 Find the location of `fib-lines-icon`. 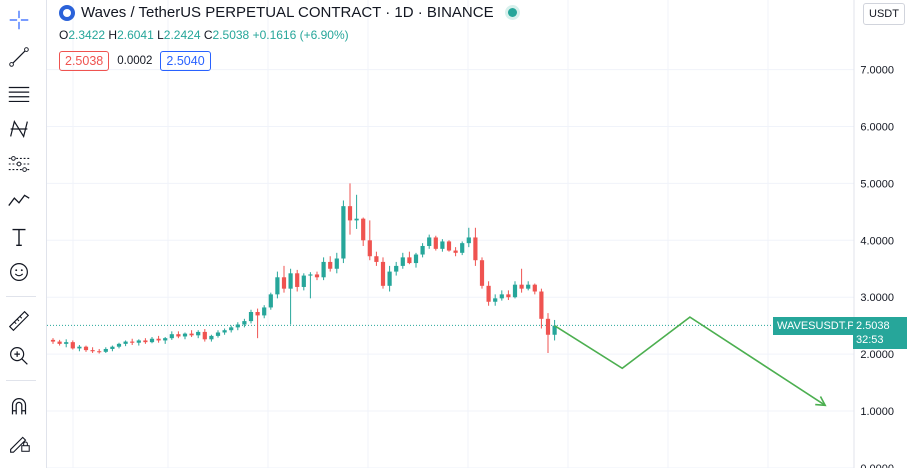

fib-lines-icon is located at coordinates (19, 94).